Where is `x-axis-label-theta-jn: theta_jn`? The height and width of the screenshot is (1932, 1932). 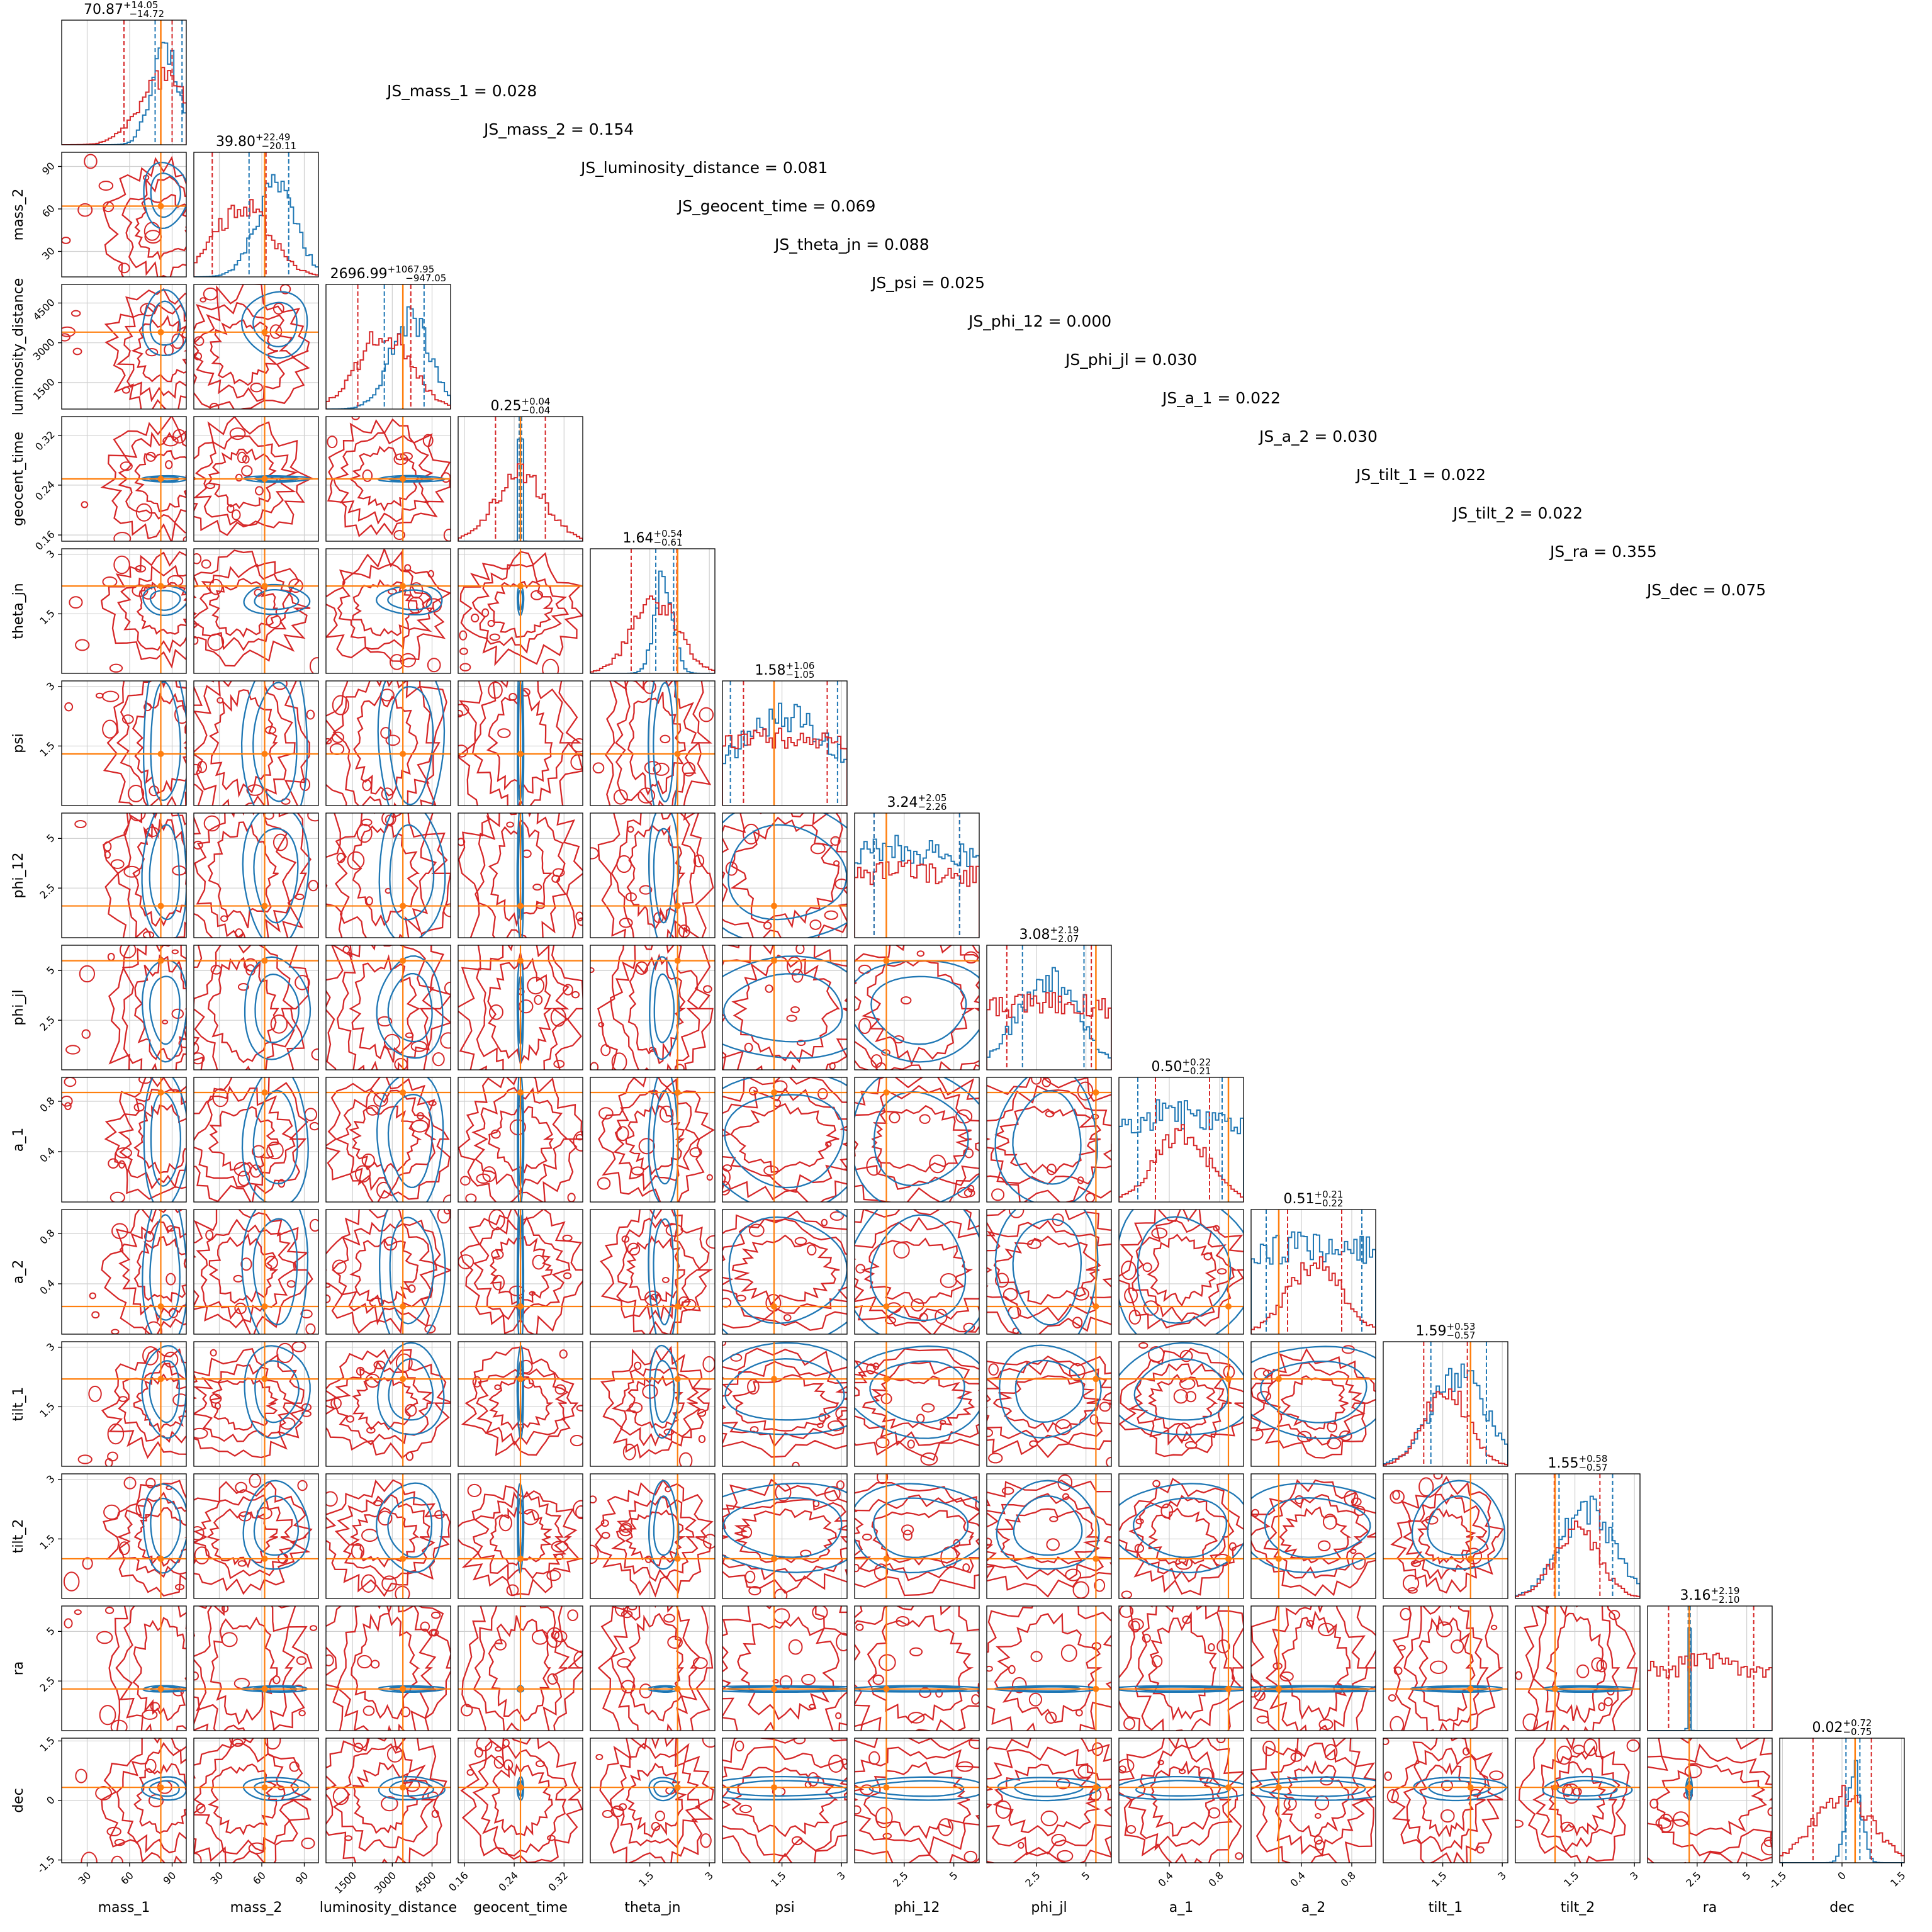
x-axis-label-theta-jn: theta_jn is located at coordinates (652, 1908).